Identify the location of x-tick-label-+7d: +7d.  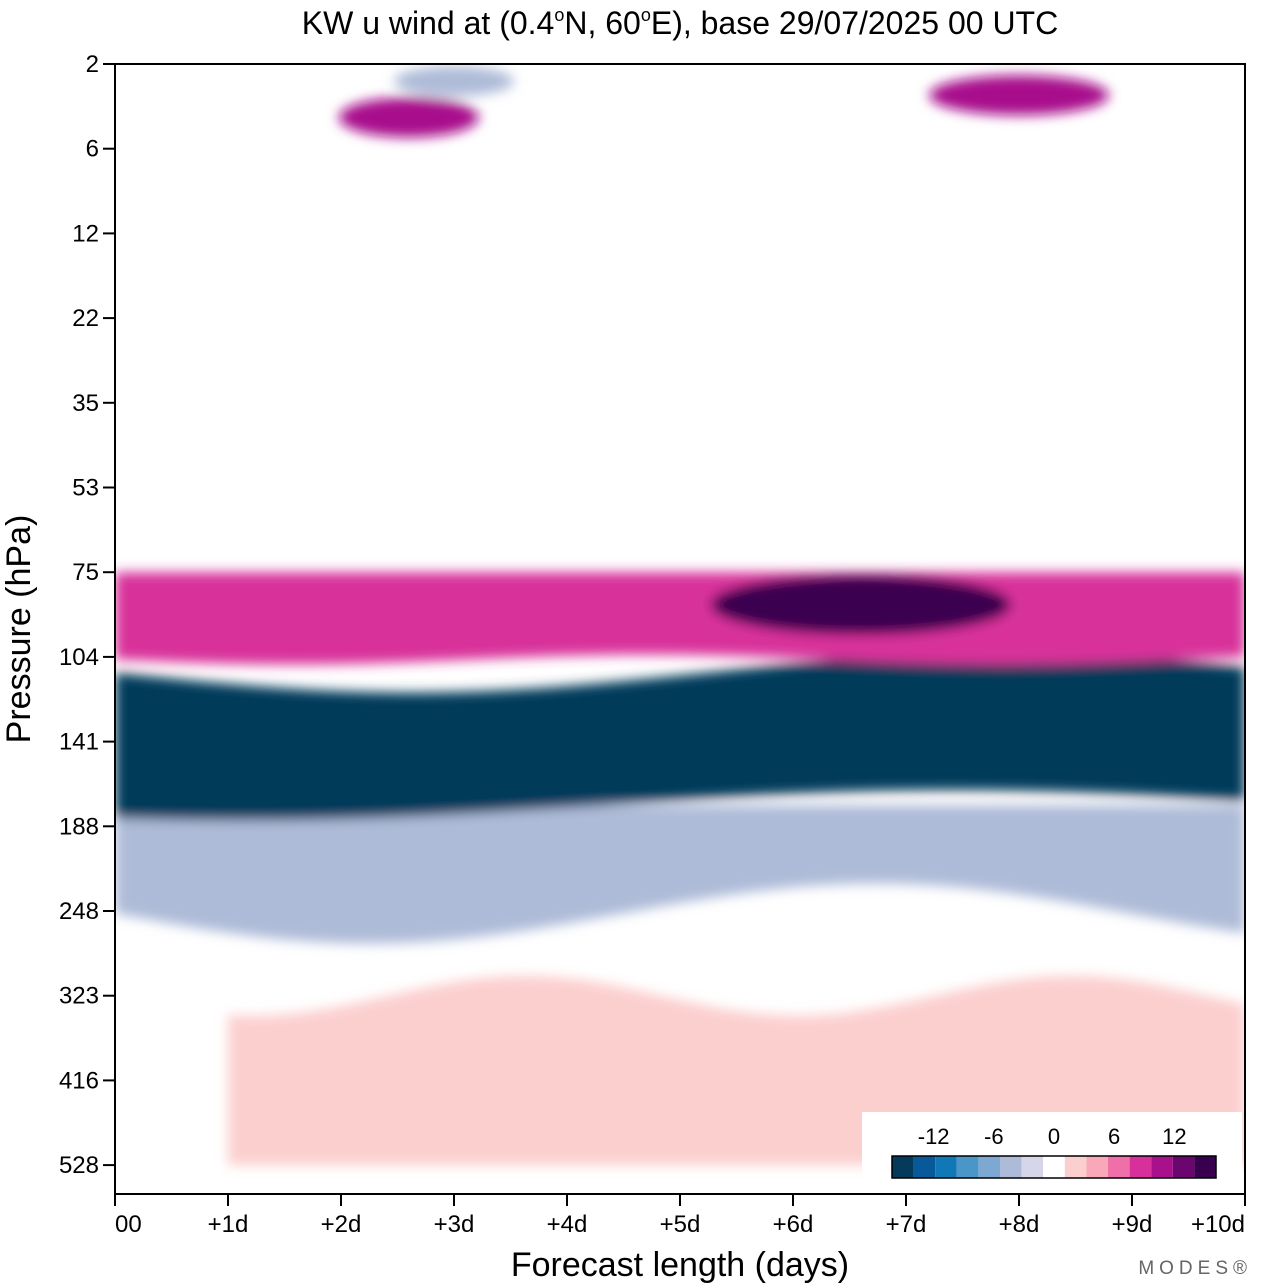
(906, 1224).